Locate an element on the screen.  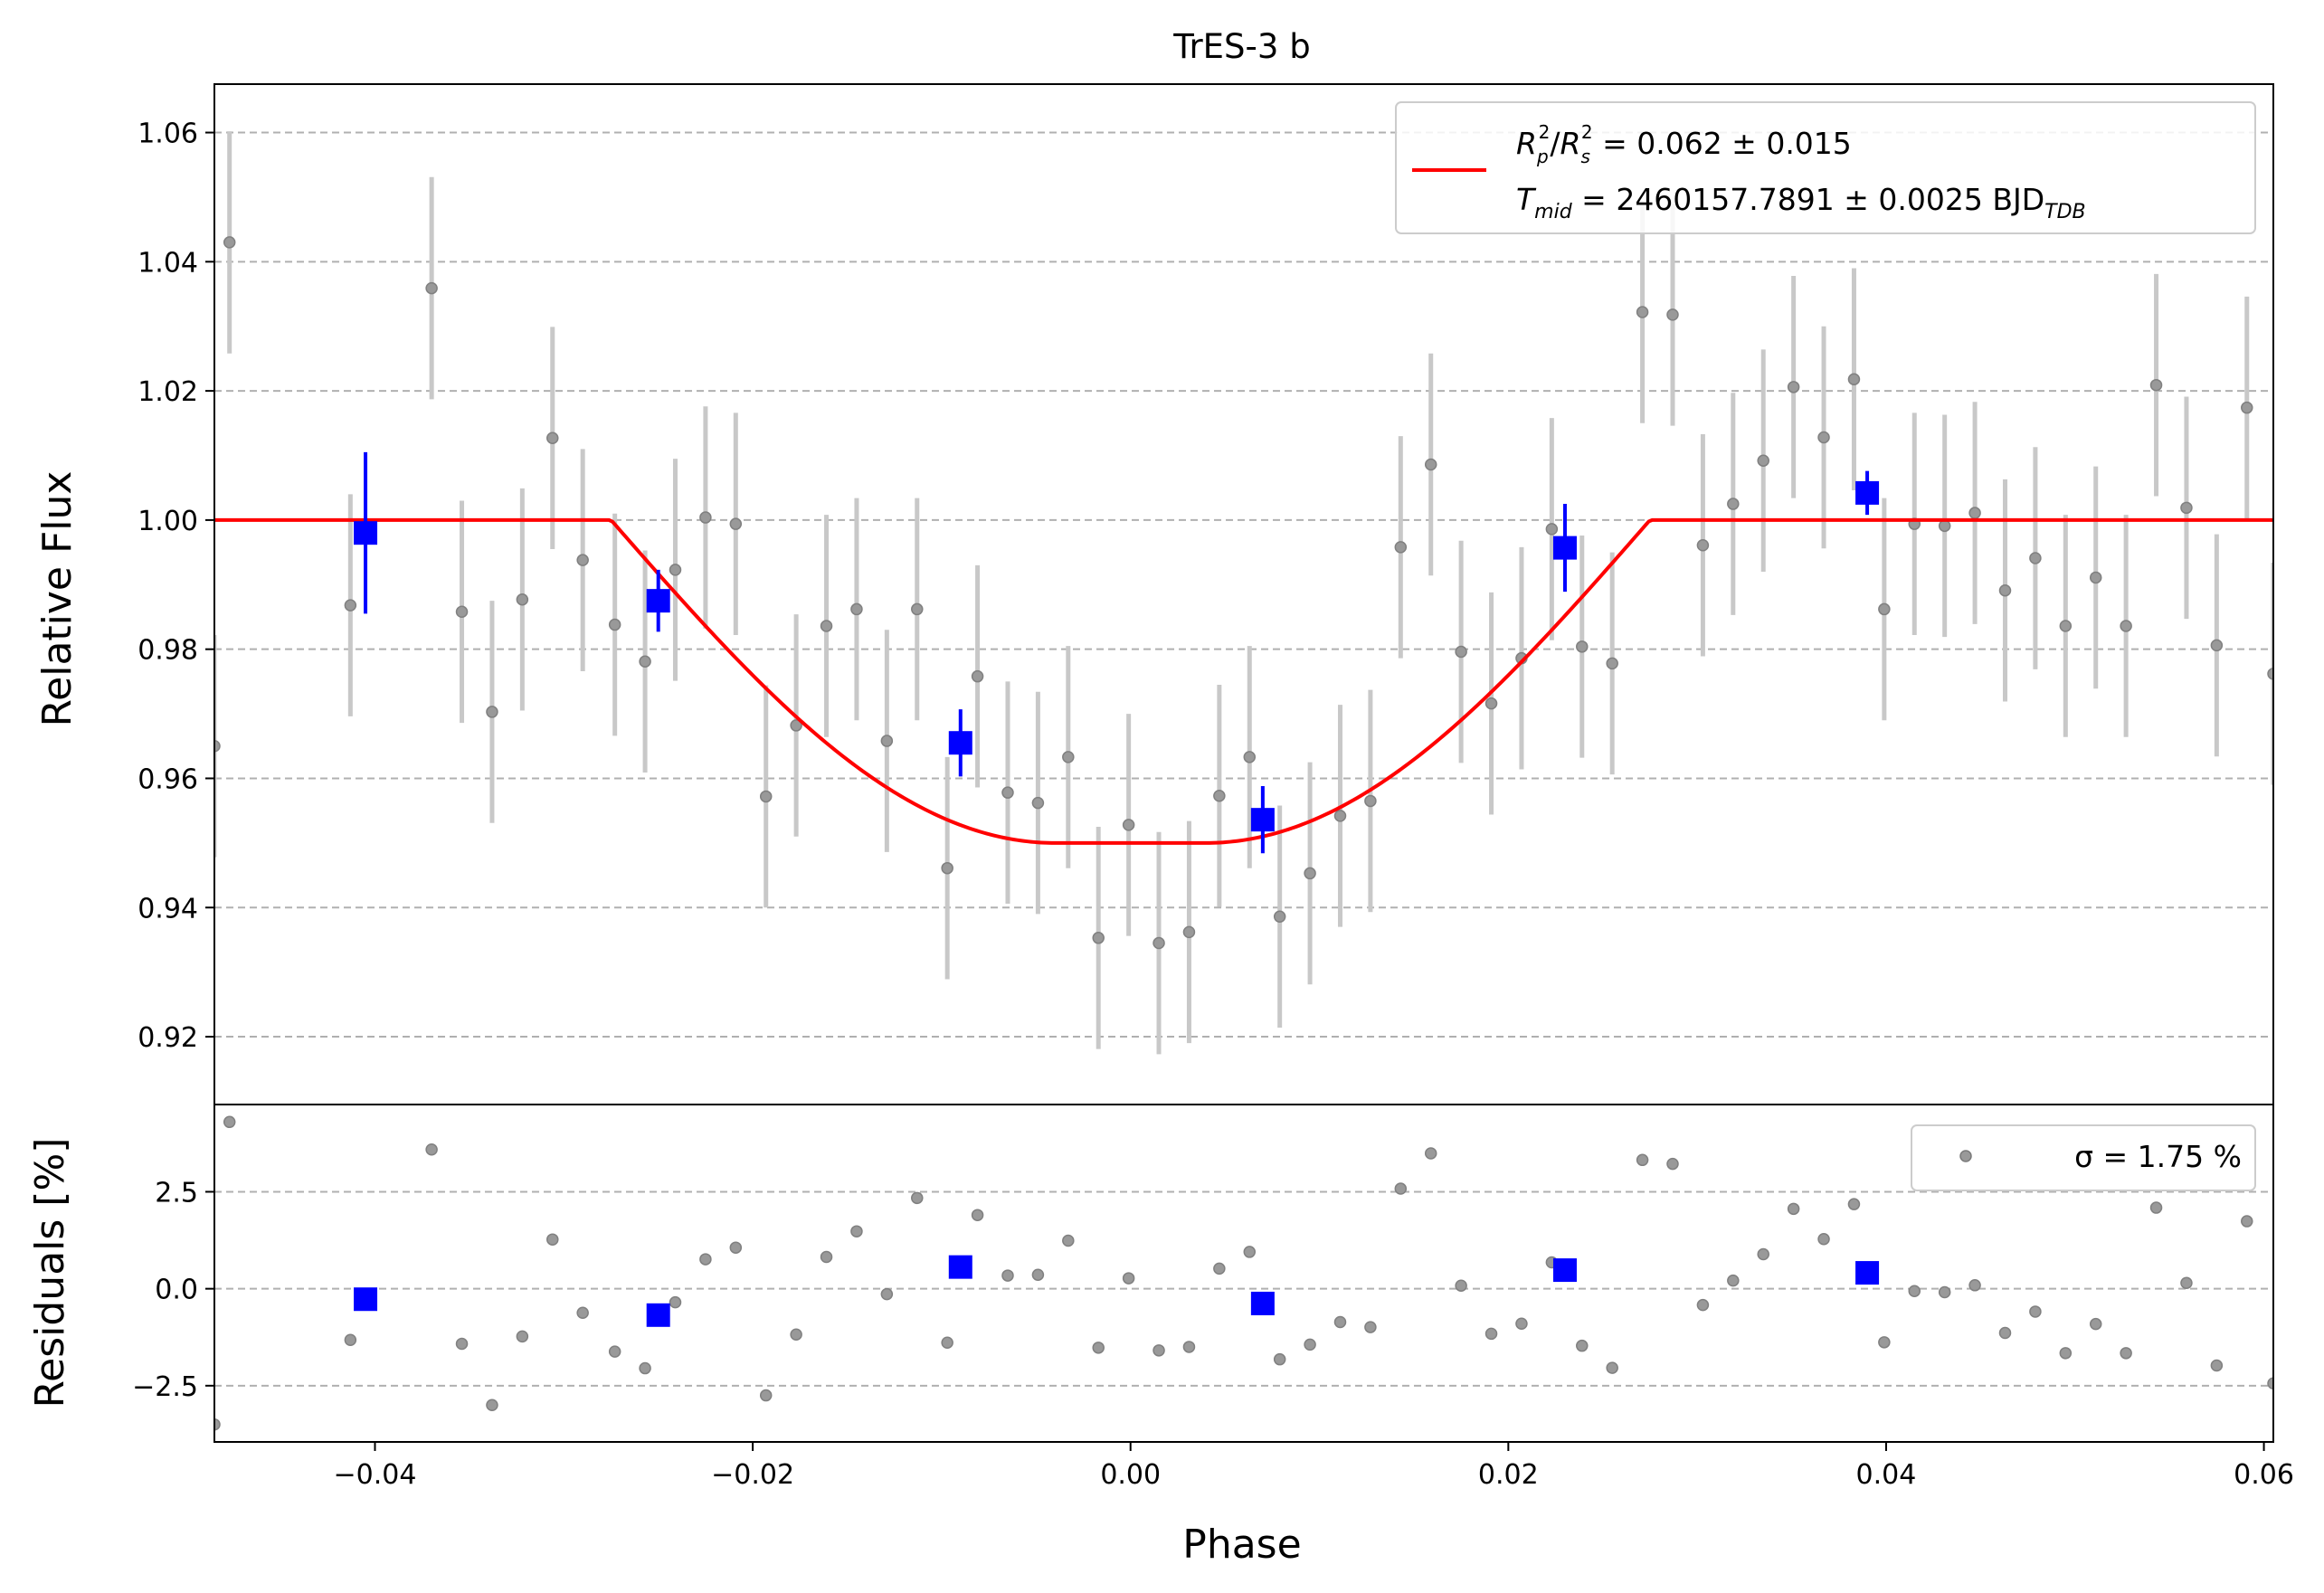
y-tick-label-top: 1.04 is located at coordinates (168, 263).